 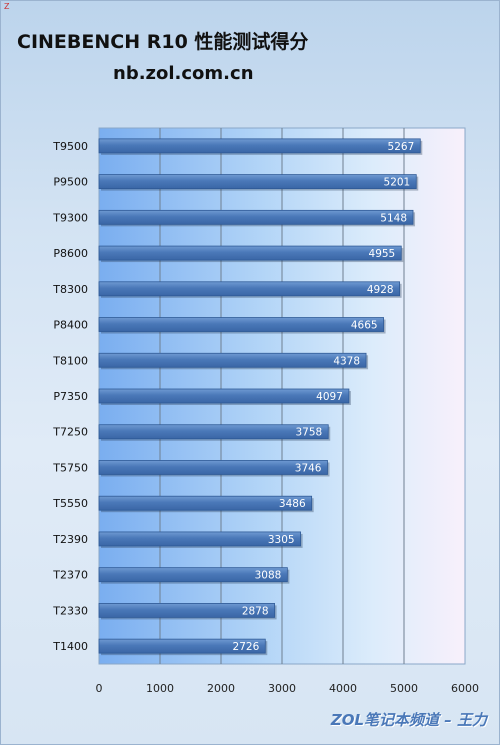 I want to click on corner-mark: Z, so click(x=7, y=6).